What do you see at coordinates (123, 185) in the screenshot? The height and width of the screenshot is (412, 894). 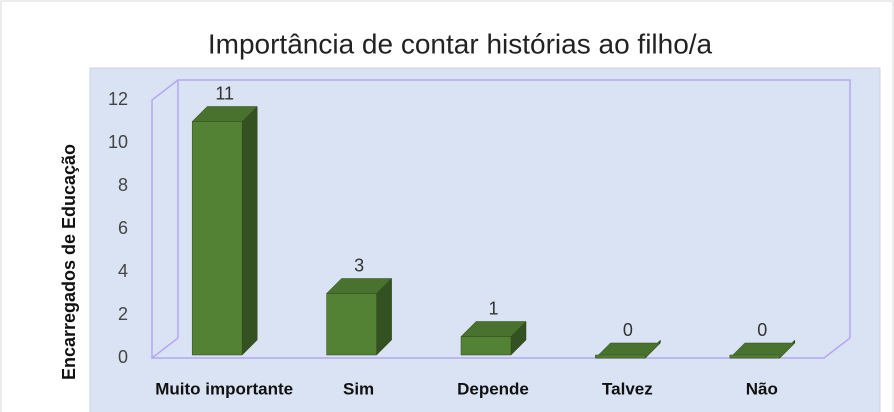 I see `y-tick-label: 8` at bounding box center [123, 185].